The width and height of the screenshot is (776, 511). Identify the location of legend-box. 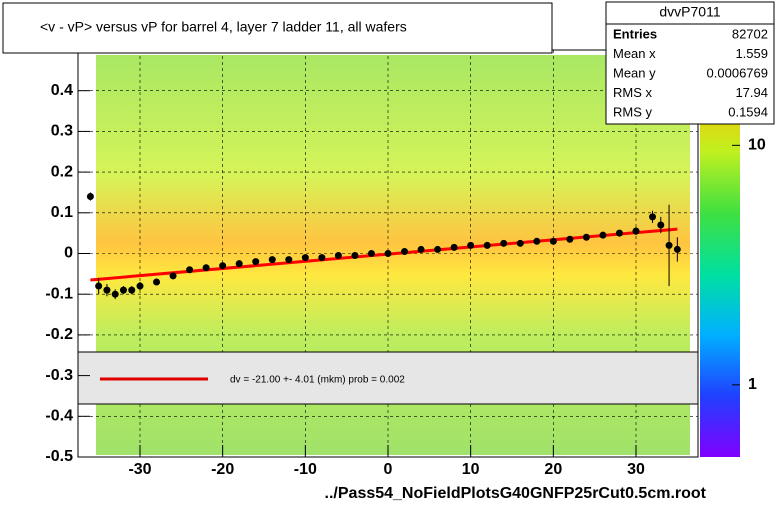
(388, 378).